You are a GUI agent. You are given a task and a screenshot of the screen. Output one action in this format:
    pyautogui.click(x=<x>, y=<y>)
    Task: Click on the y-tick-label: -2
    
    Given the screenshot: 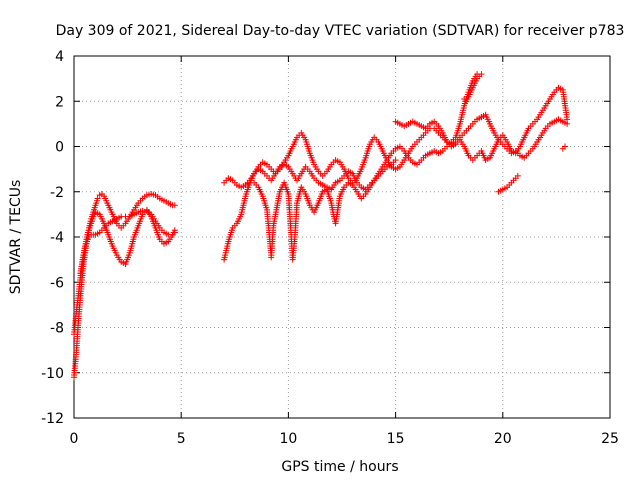 What is the action you would take?
    pyautogui.click(x=57, y=193)
    